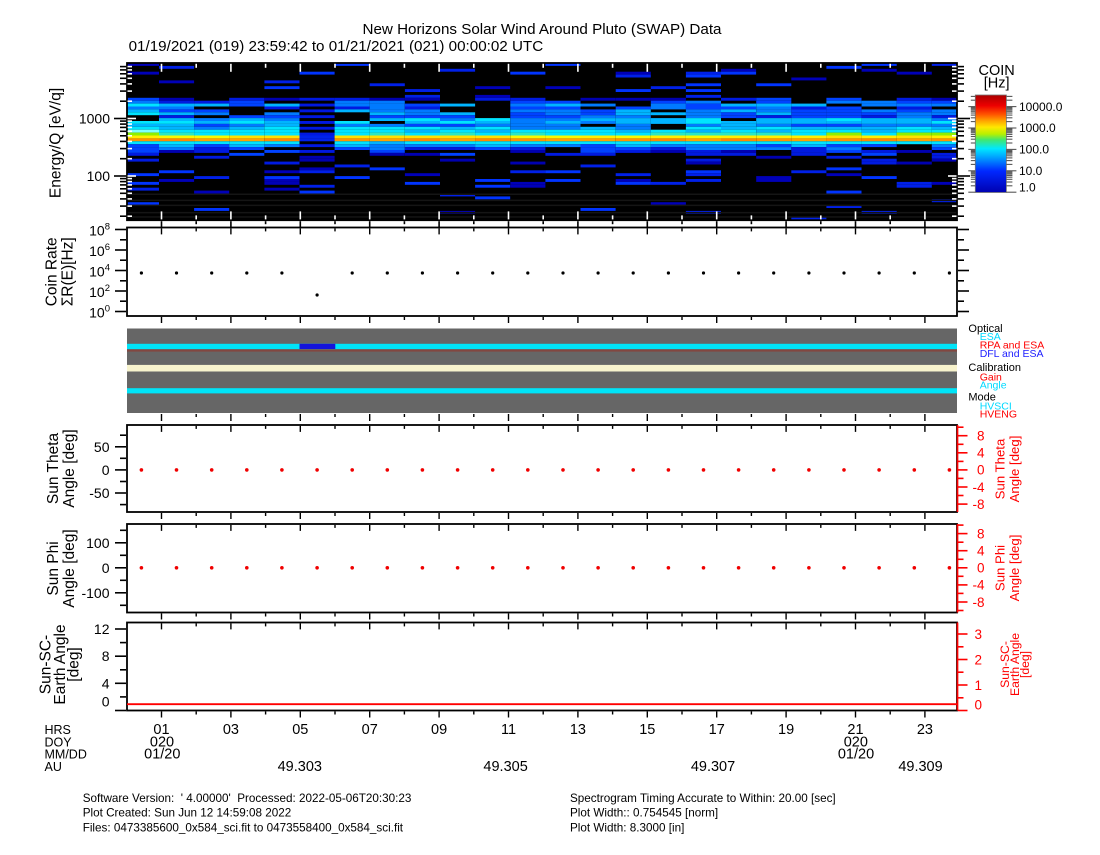 This screenshot has width=1100, height=855. Describe the element at coordinates (300, 767) in the screenshot. I see `svg-text: 49.303` at that location.